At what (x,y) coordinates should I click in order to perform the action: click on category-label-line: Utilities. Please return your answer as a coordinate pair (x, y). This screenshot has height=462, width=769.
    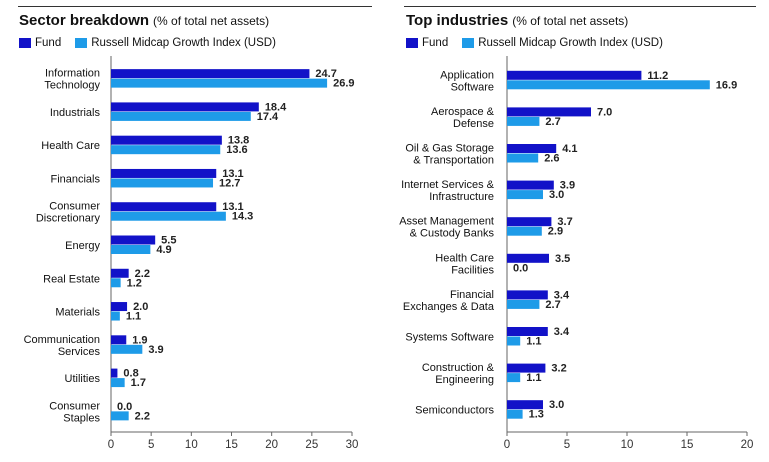
    Looking at the image, I should click on (83, 379).